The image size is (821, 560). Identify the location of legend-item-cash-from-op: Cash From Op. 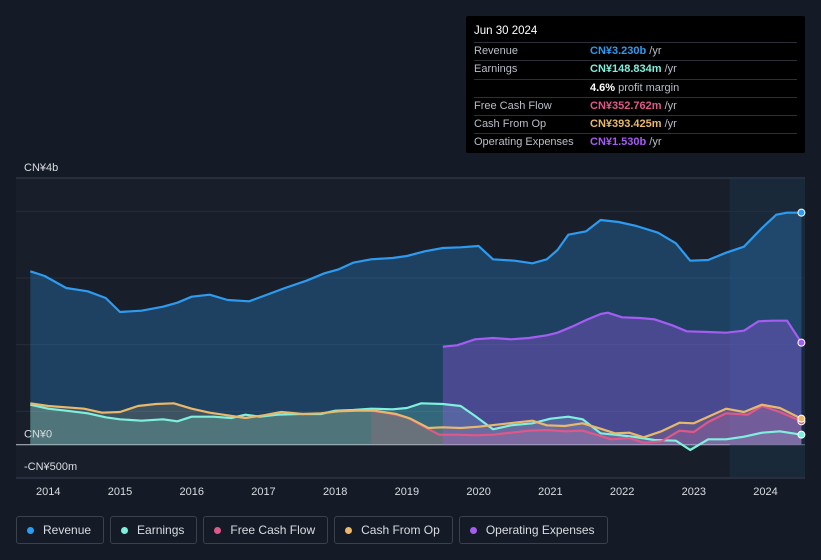
(393, 530).